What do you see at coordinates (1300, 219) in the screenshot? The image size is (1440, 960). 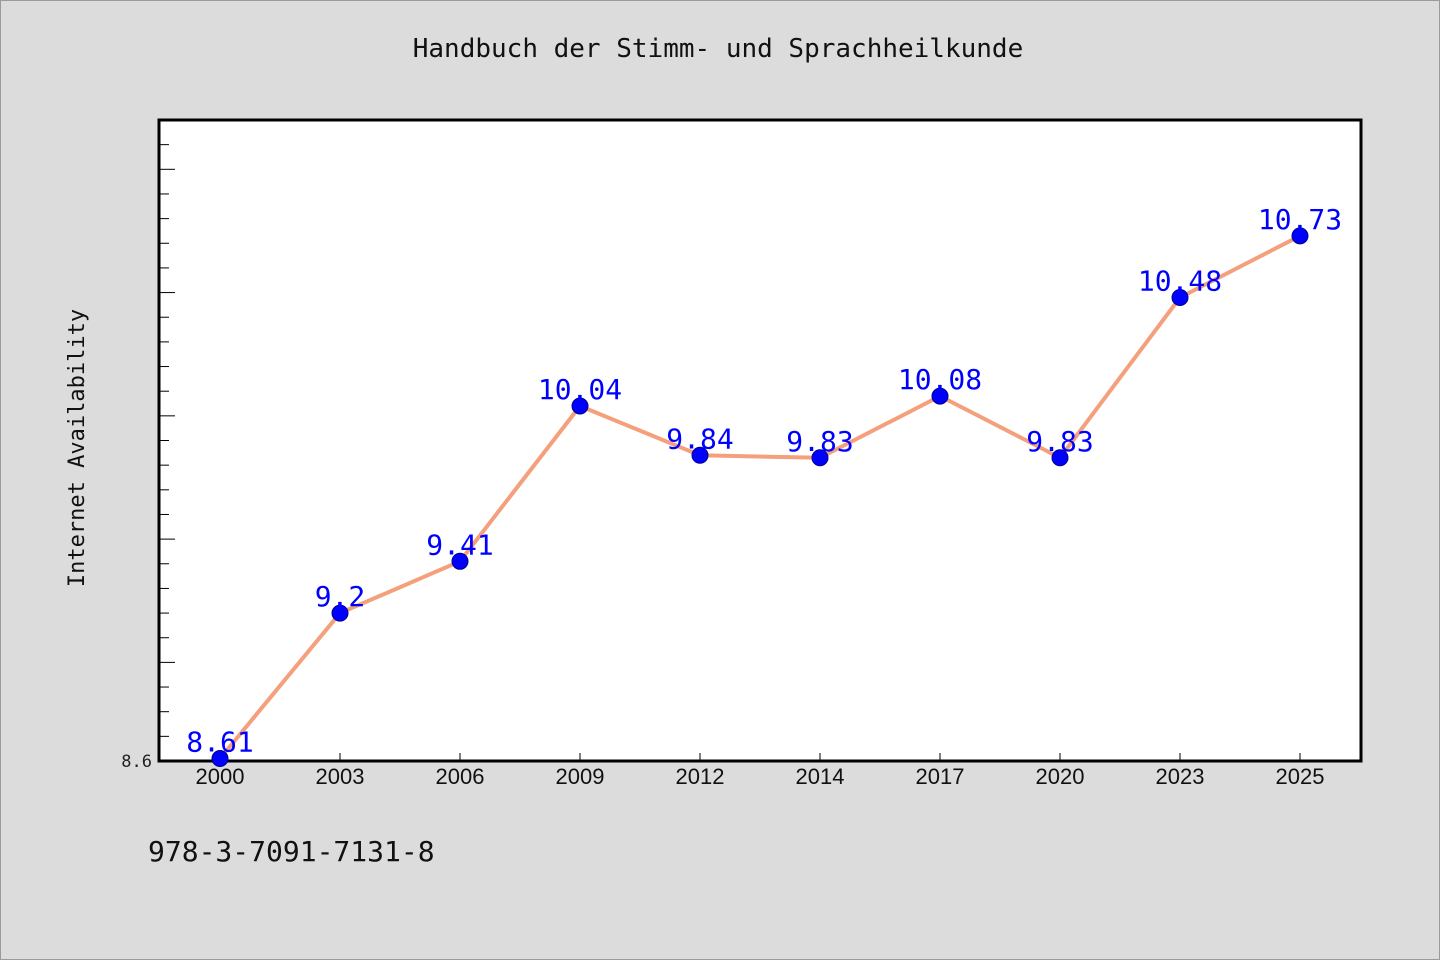 I see `data-label: 10.73` at bounding box center [1300, 219].